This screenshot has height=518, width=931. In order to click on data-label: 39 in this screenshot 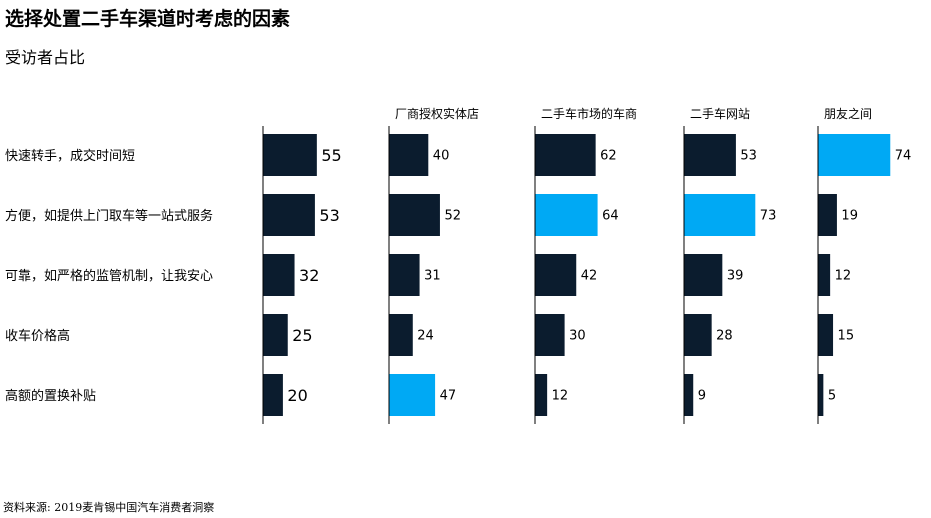, I will do `click(735, 276)`.